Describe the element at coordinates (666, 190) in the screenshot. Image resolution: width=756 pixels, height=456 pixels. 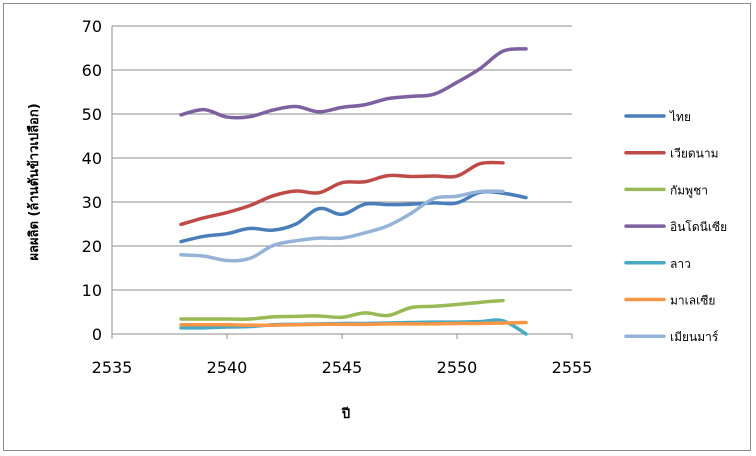
I see `legend-item: กัมพูชา` at that location.